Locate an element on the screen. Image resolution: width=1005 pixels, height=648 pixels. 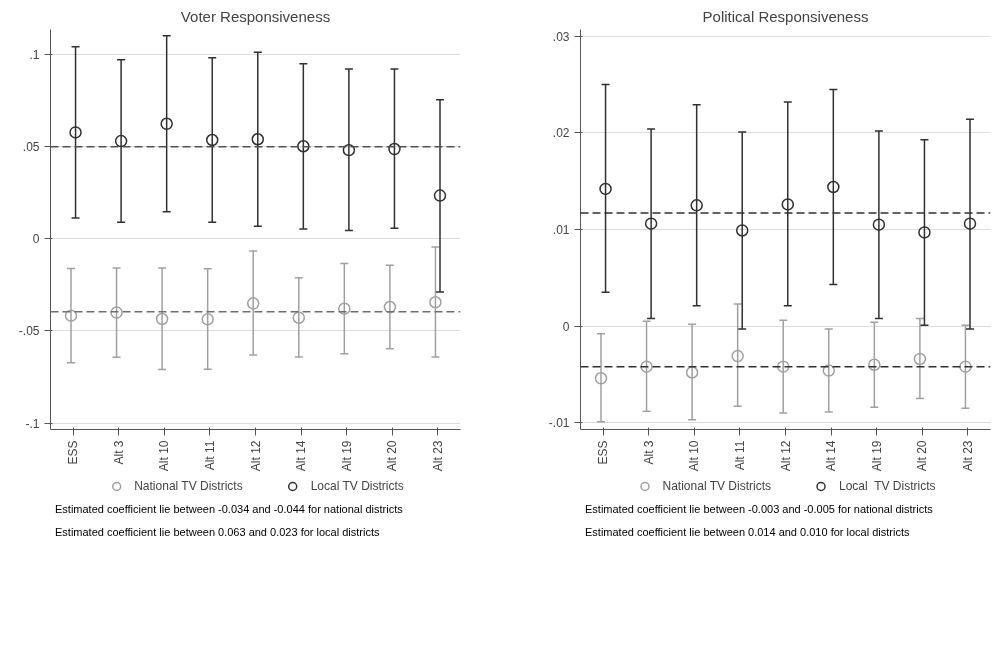
y-tick-label: -.05 is located at coordinates (29, 331).